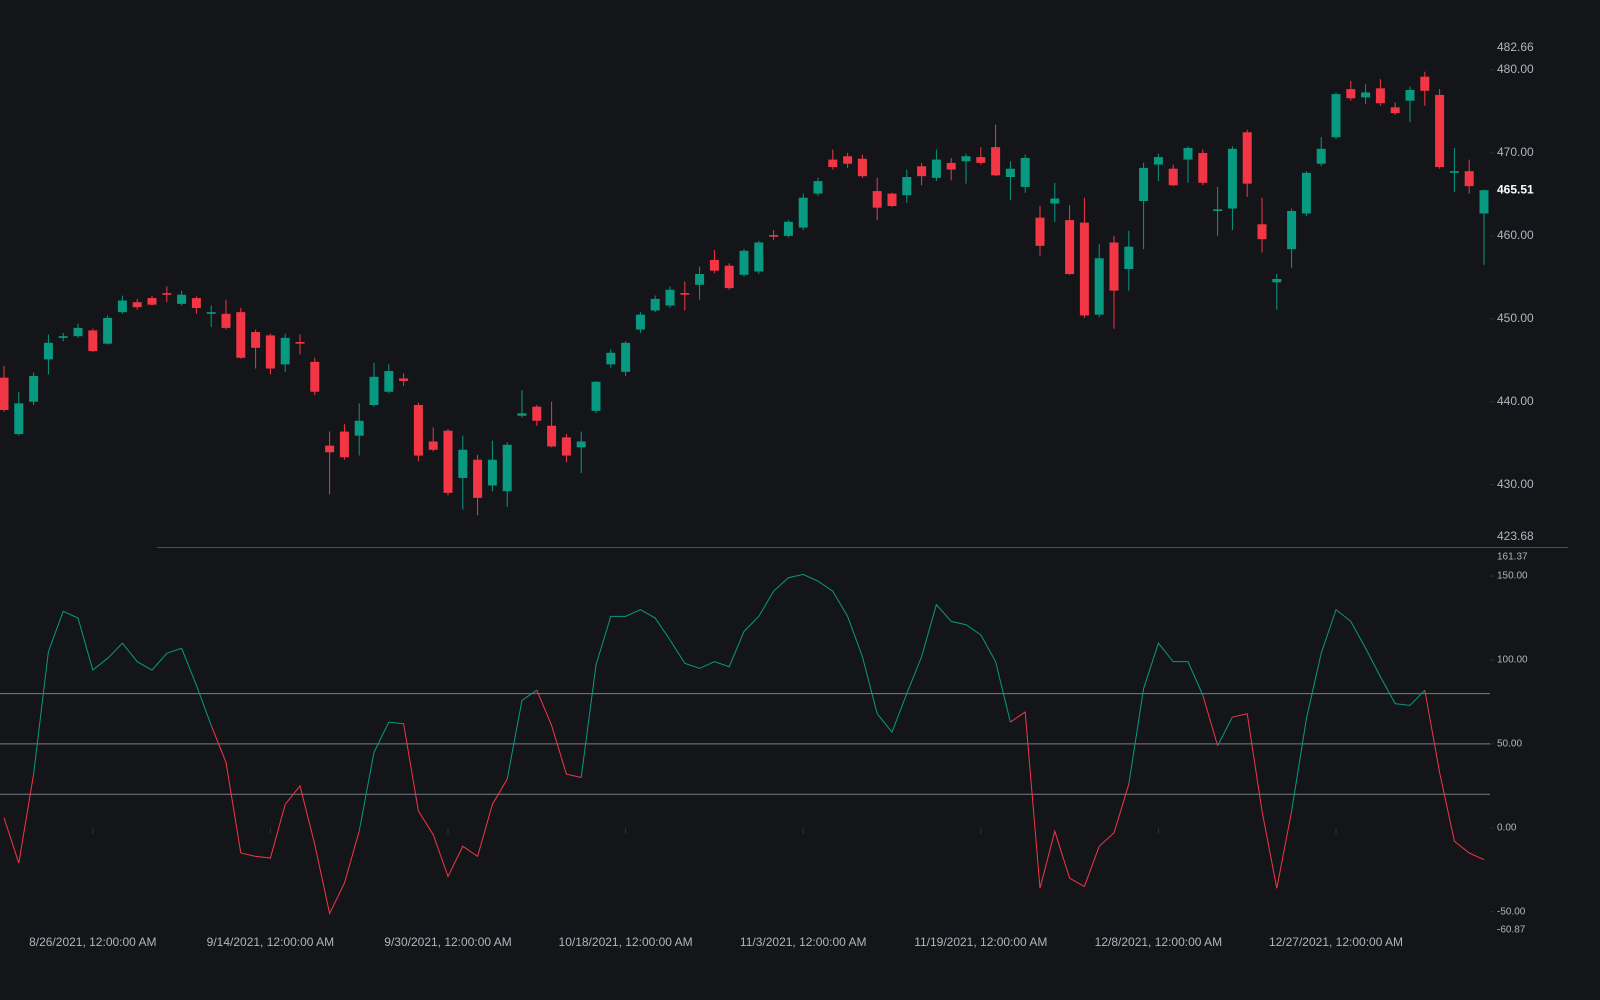 This screenshot has height=1000, width=1600. What do you see at coordinates (1515, 152) in the screenshot?
I see `y-tick-label: 470.00` at bounding box center [1515, 152].